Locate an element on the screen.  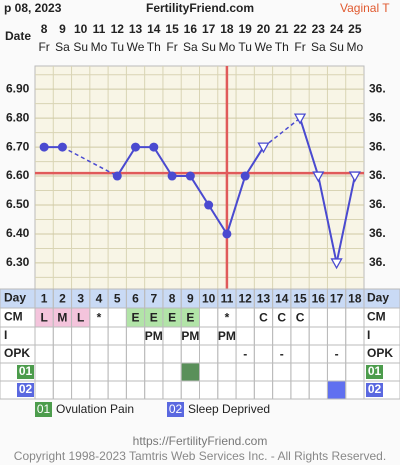
table-cell-text: M is located at coordinates (62, 318).